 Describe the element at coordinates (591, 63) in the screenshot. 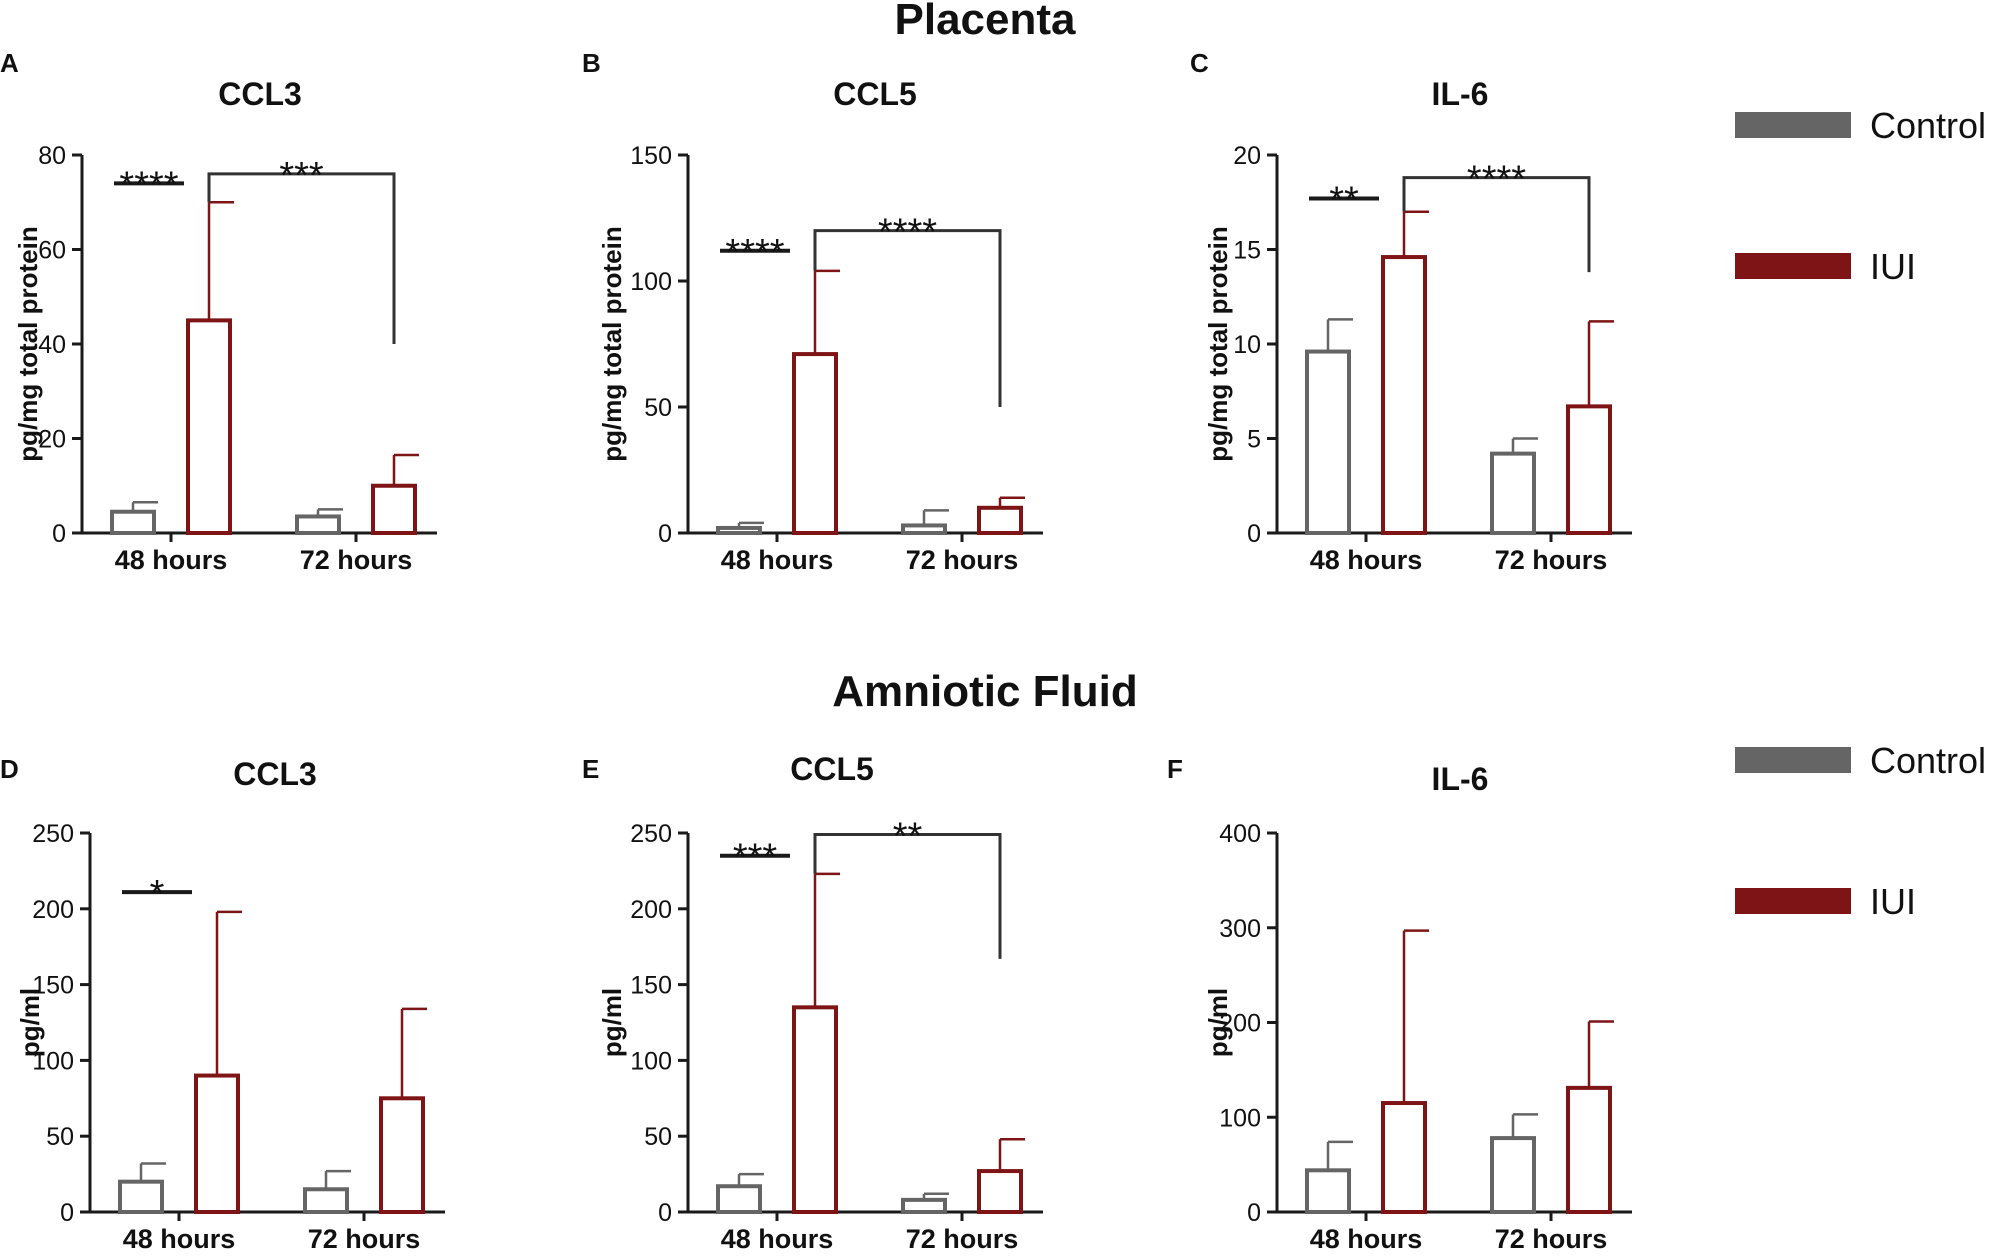

I see `panel-letter: B` at that location.